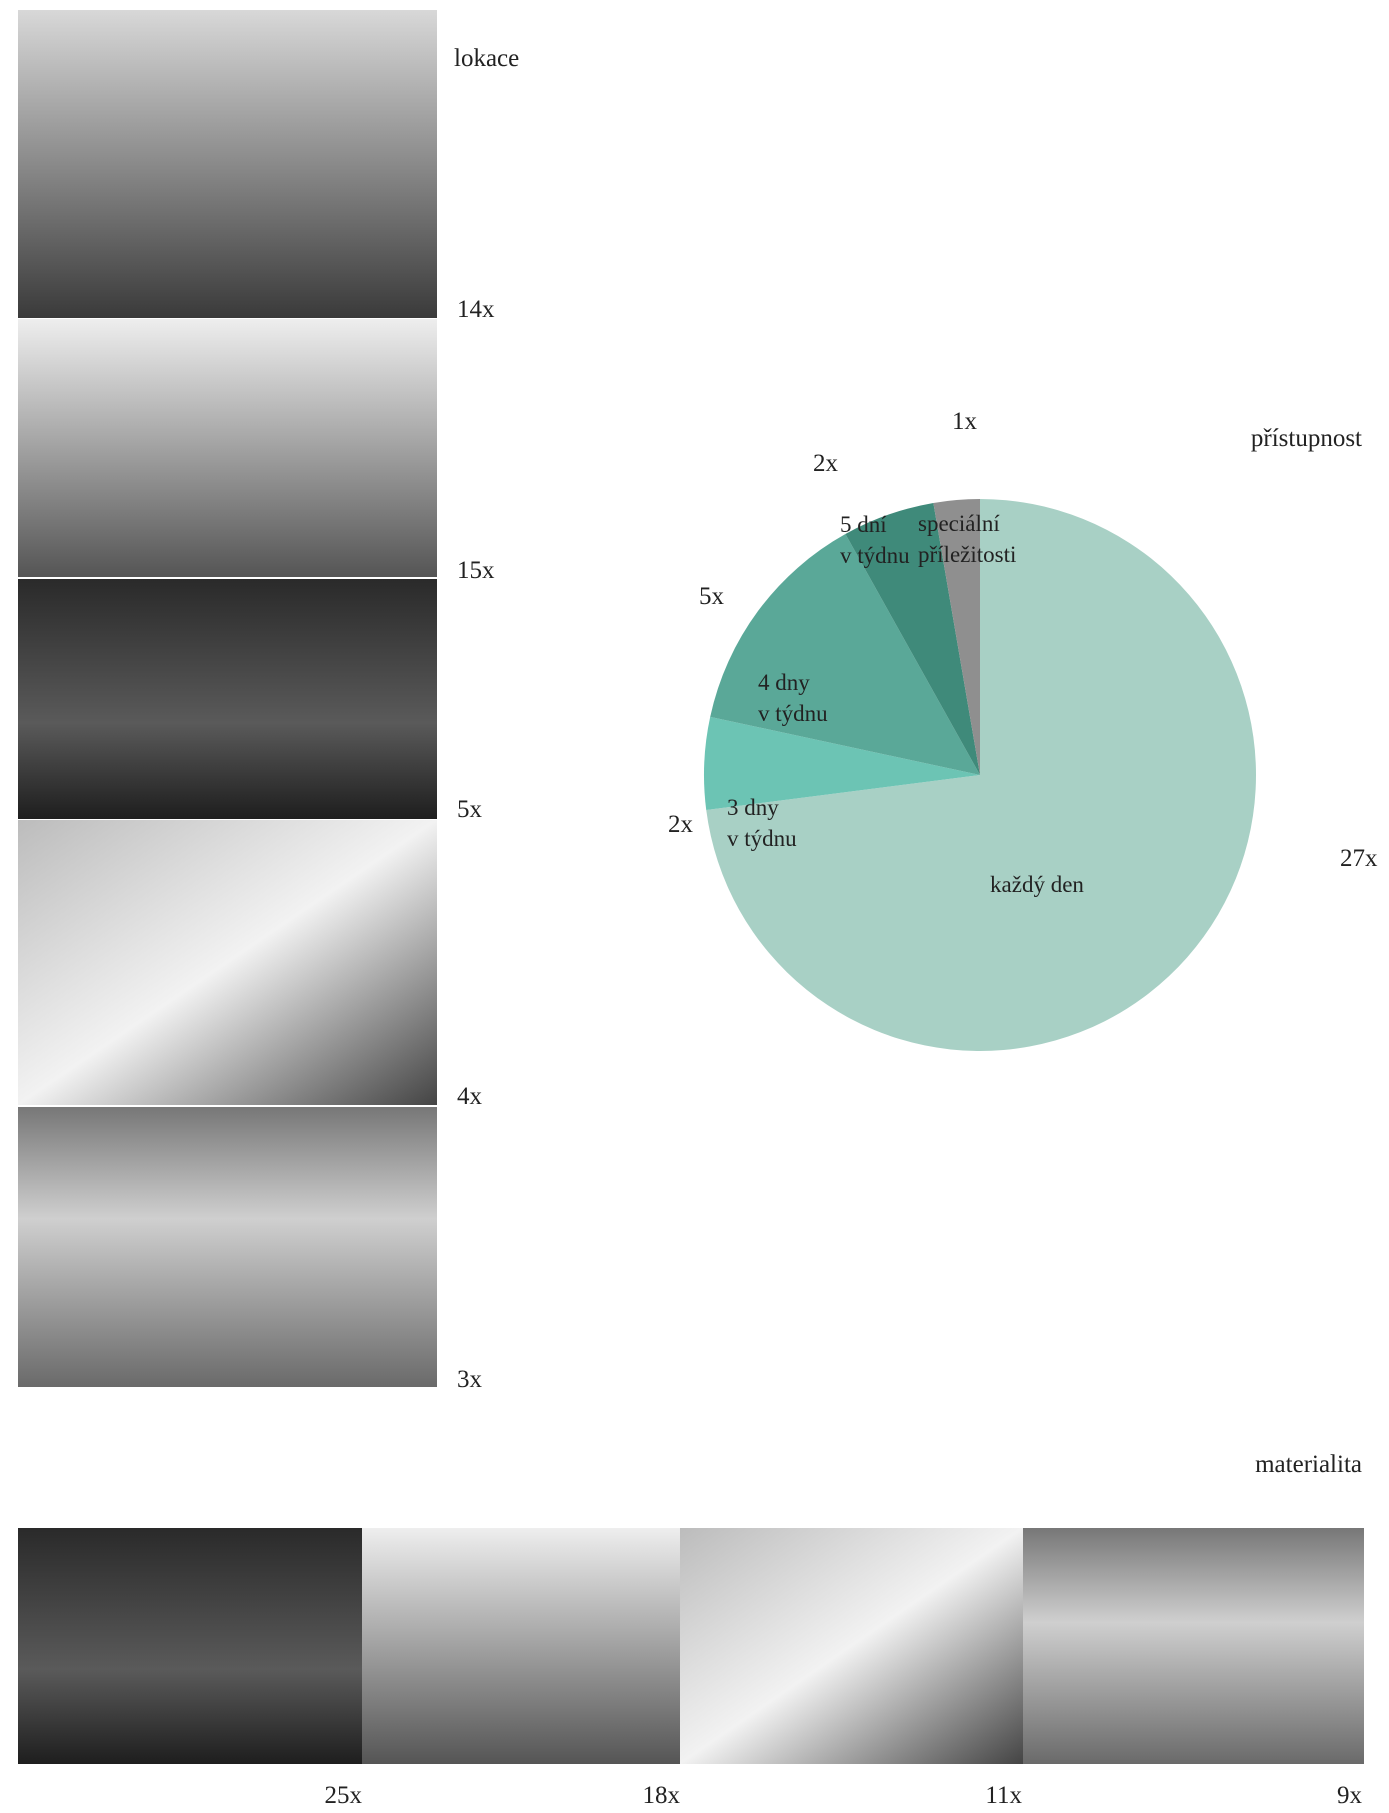 This screenshot has height=1813, width=1389. Describe the element at coordinates (470, 1096) in the screenshot. I see `count-label: 4x` at that location.